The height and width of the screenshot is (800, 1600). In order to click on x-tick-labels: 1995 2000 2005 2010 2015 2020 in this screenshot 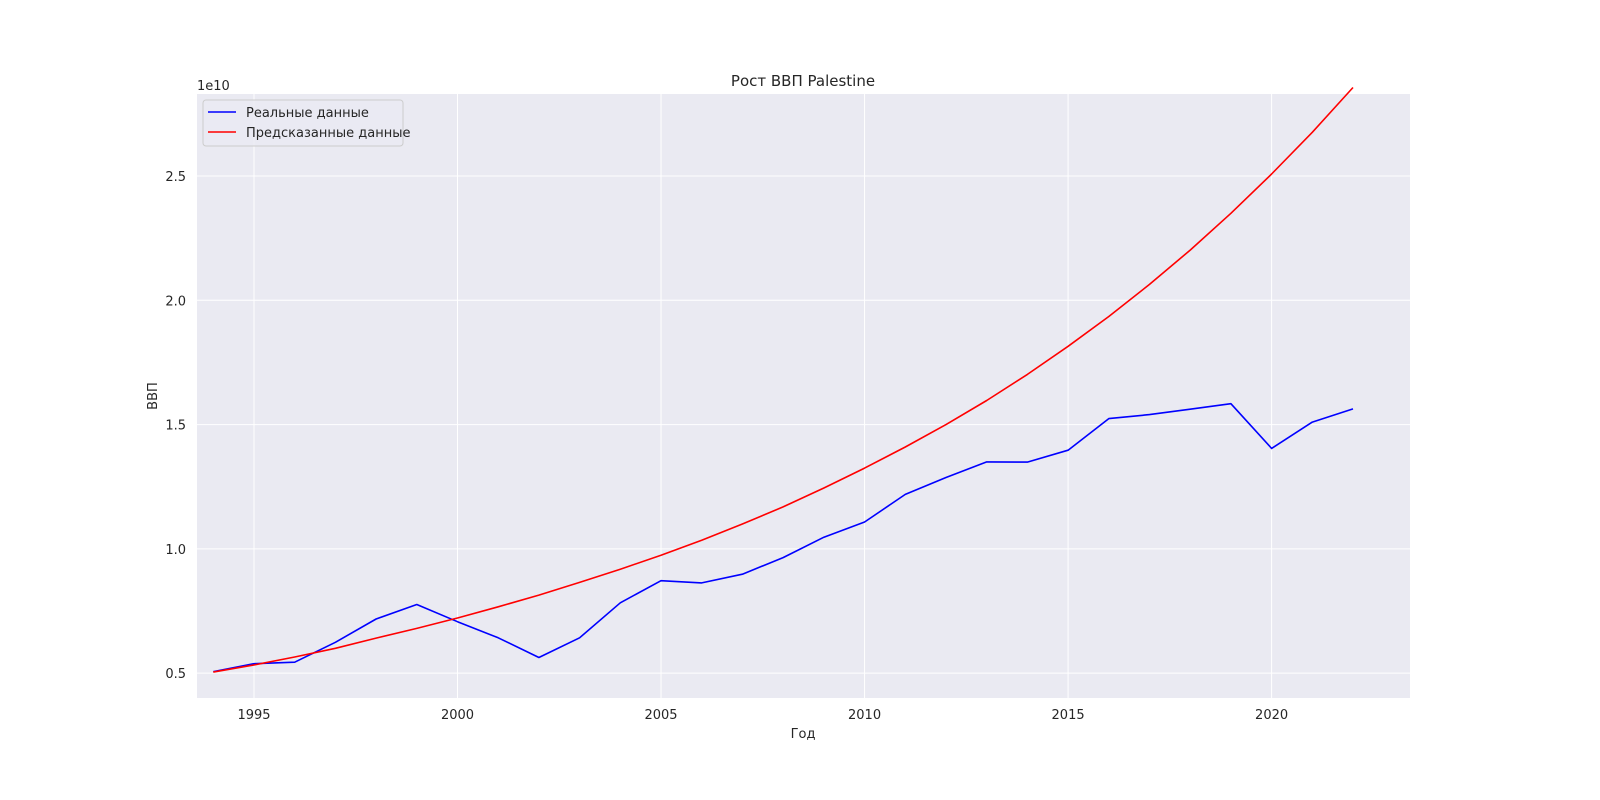, I will do `click(762, 715)`.